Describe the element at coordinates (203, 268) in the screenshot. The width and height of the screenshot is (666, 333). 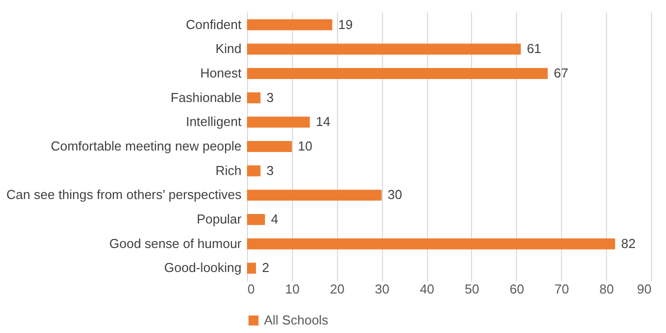
I see `y-tick-label: Good-looking` at that location.